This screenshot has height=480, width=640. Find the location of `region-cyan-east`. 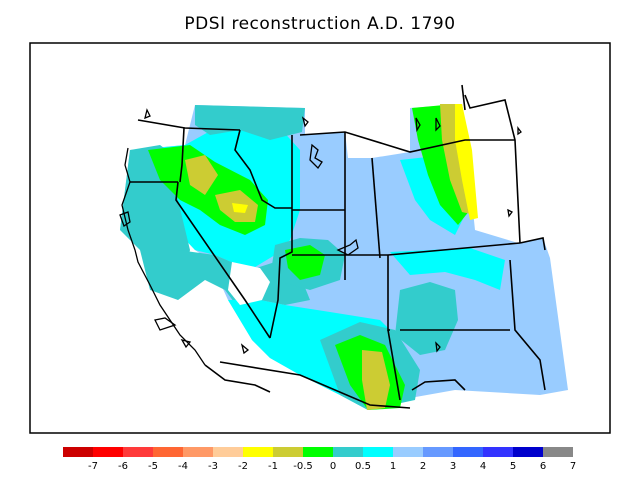

region-cyan-east is located at coordinates (447, 269).